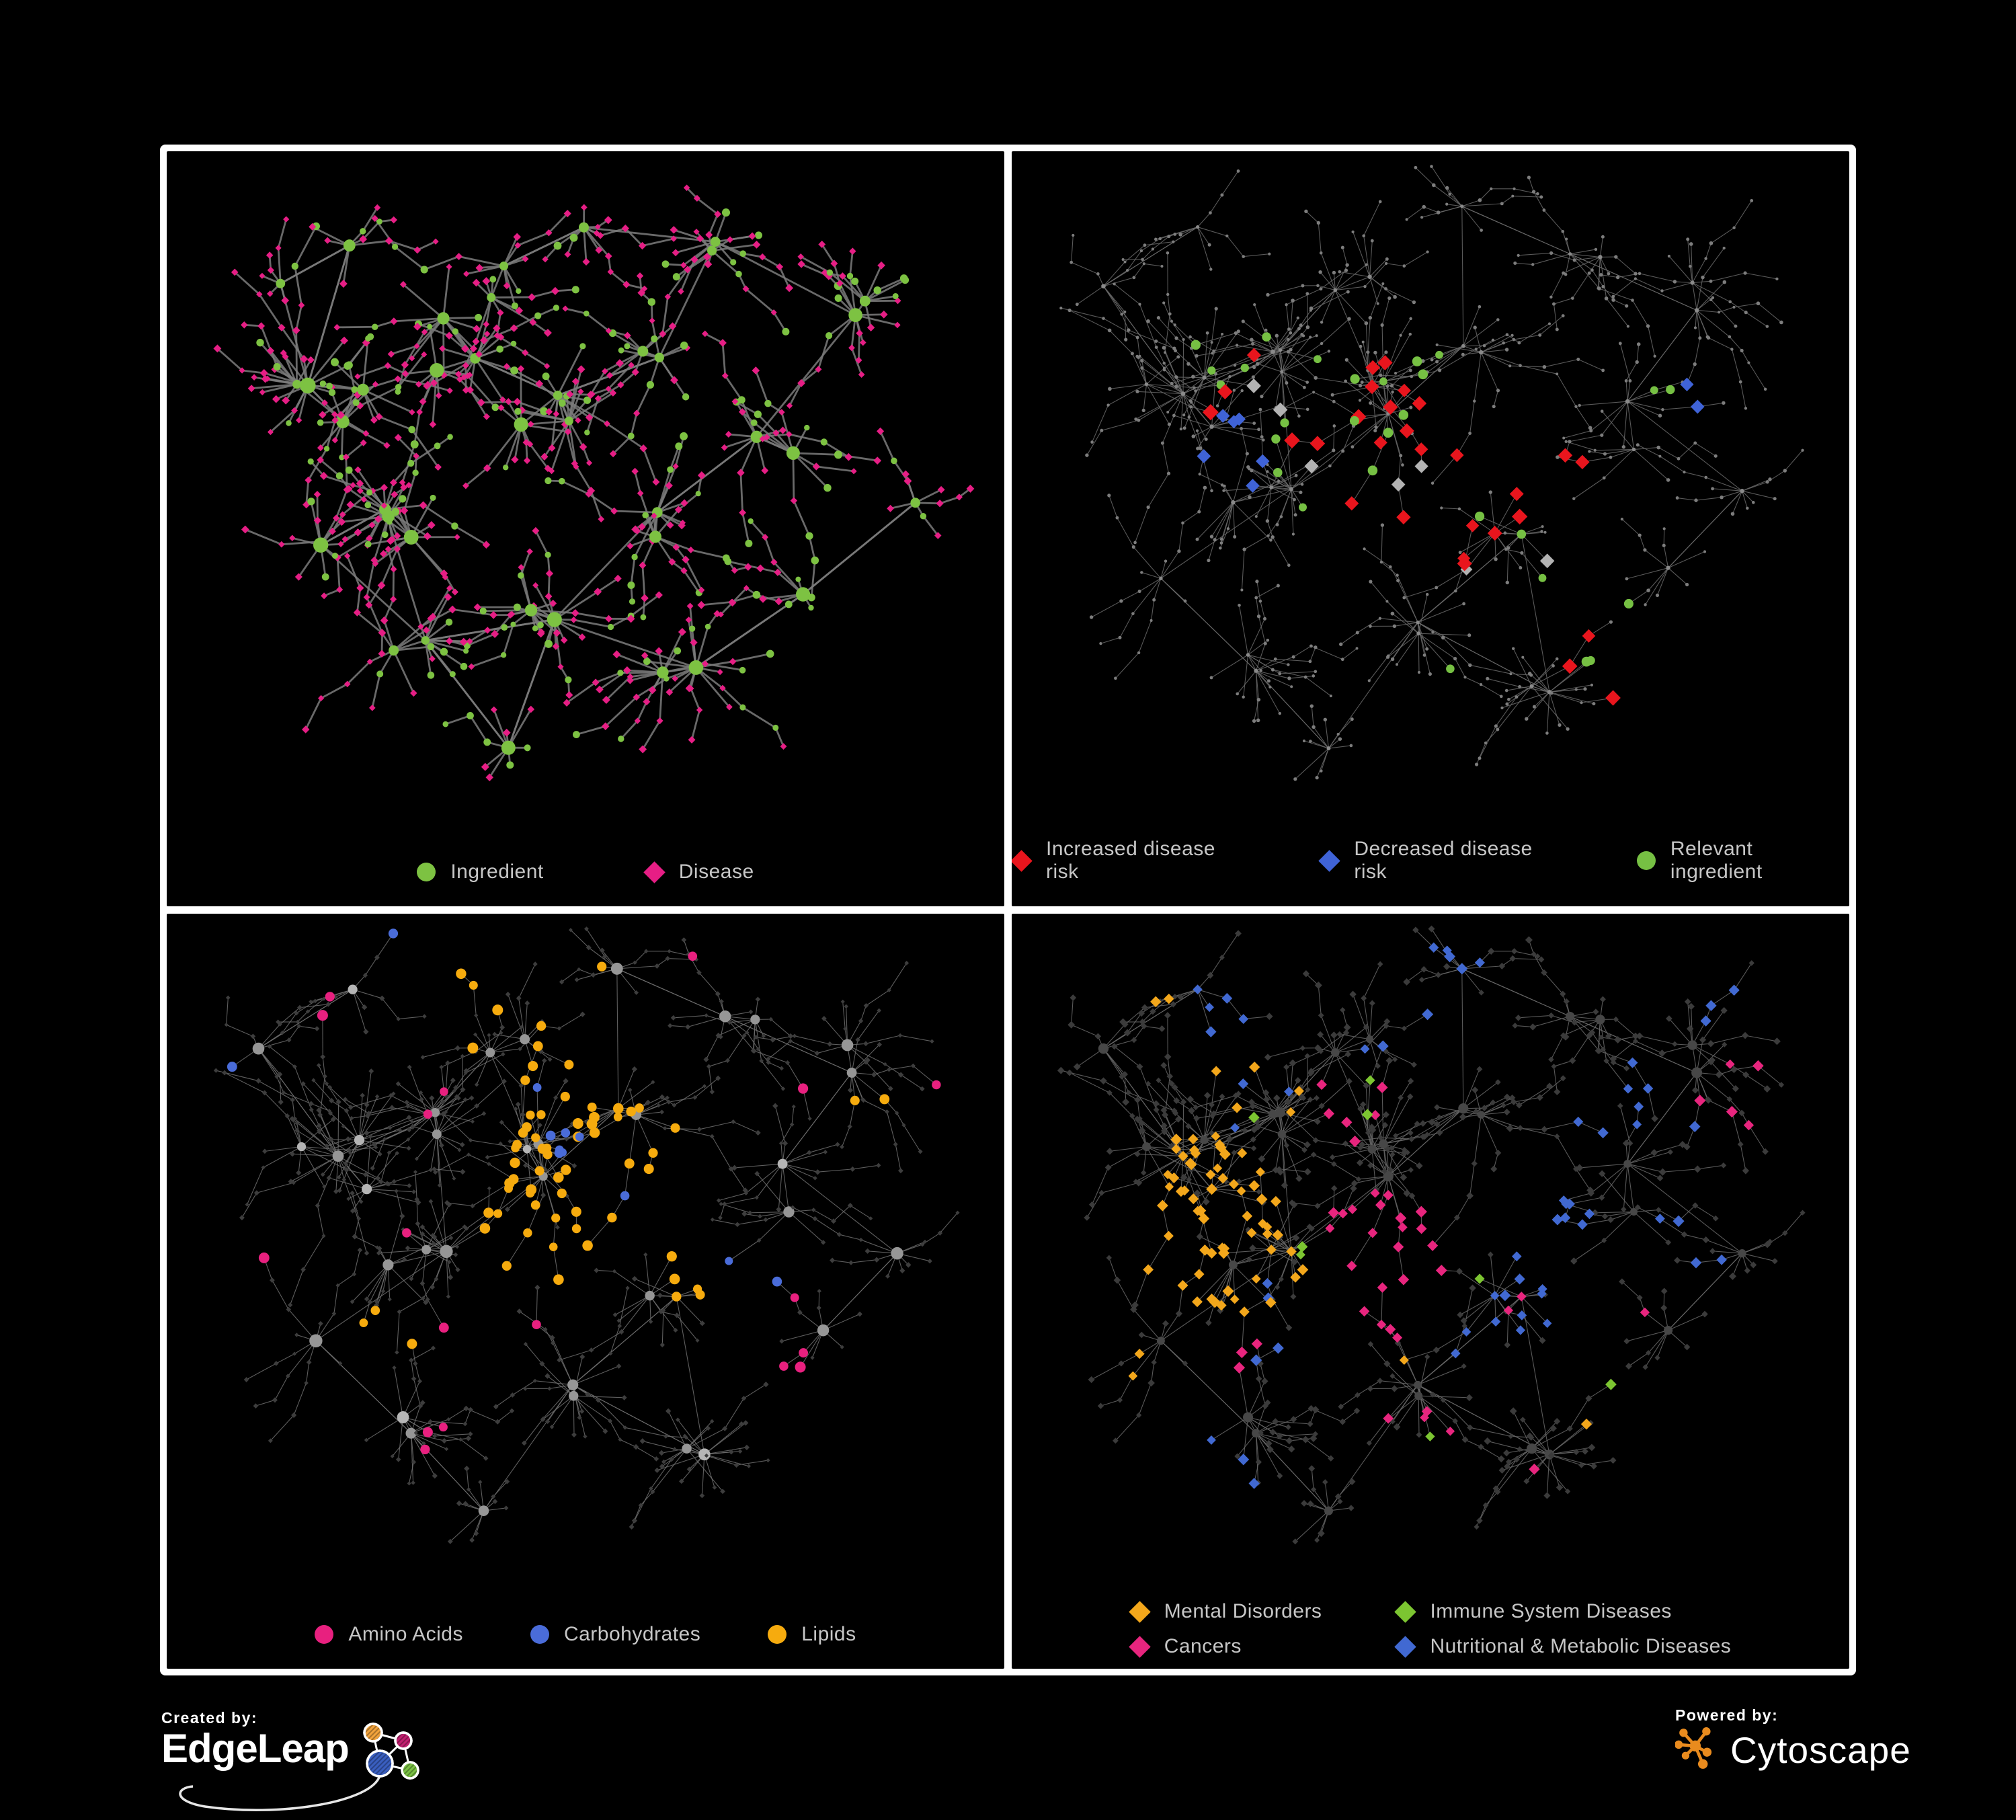 This screenshot has width=2016, height=1820. What do you see at coordinates (1203, 1646) in the screenshot?
I see `legend-label: Cancers` at bounding box center [1203, 1646].